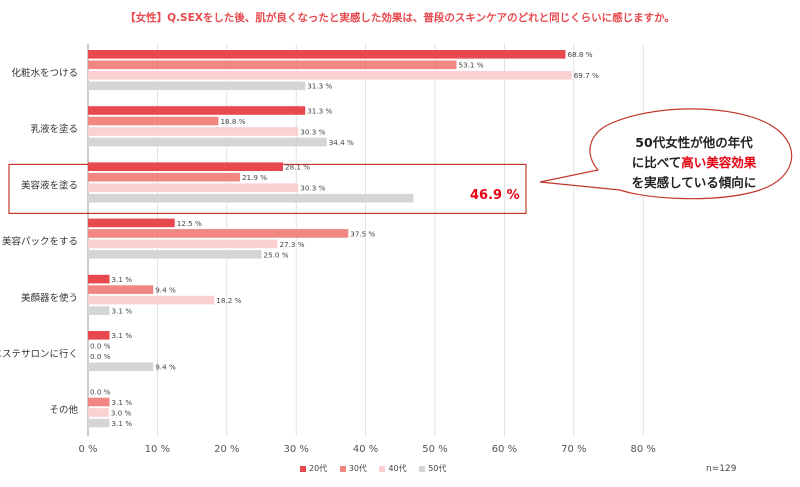 This screenshot has height=487, width=800. Describe the element at coordinates (721, 469) in the screenshot. I see `sample-size: n=129` at that location.